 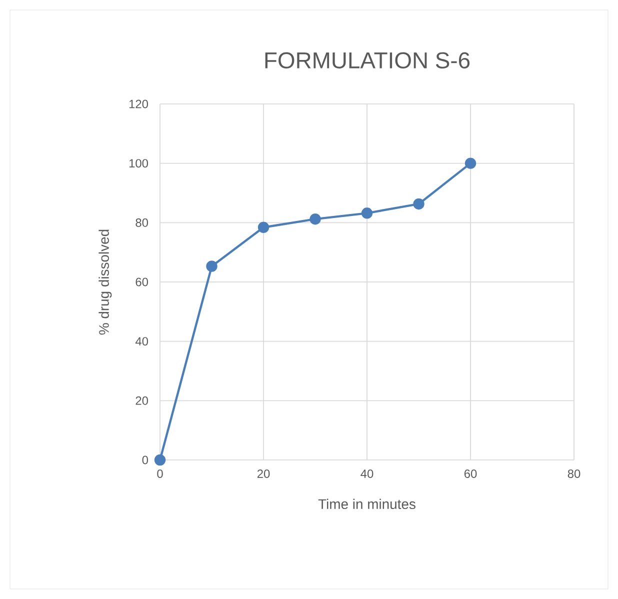 I want to click on y-tick-label: 60, so click(x=142, y=282).